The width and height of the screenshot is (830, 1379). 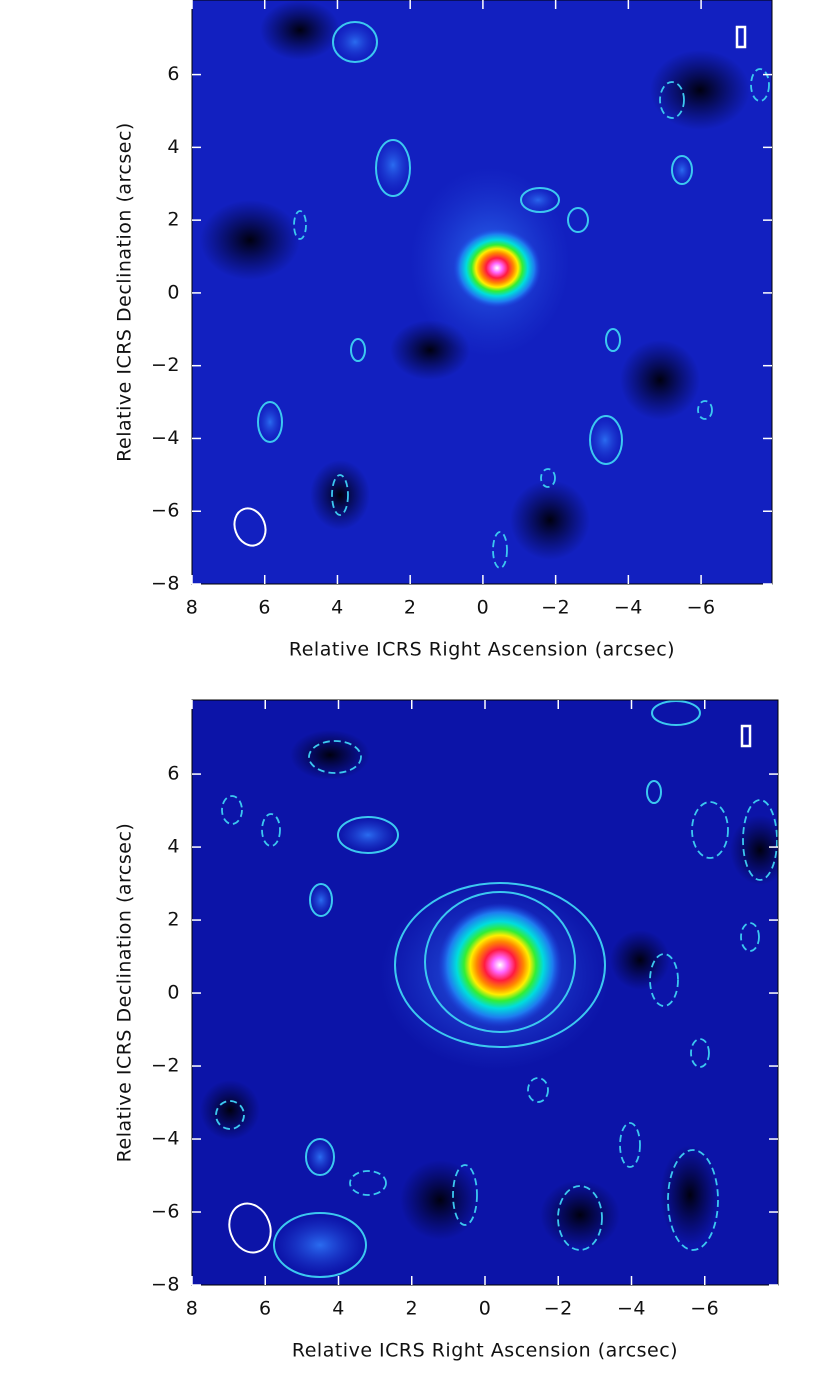 I want to click on x-tick-label: −4, so click(x=628, y=608).